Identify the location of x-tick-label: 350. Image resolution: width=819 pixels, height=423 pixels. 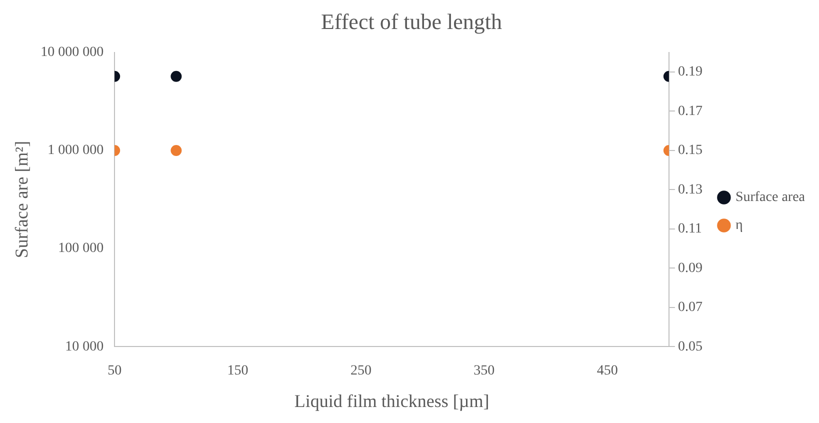
(484, 371).